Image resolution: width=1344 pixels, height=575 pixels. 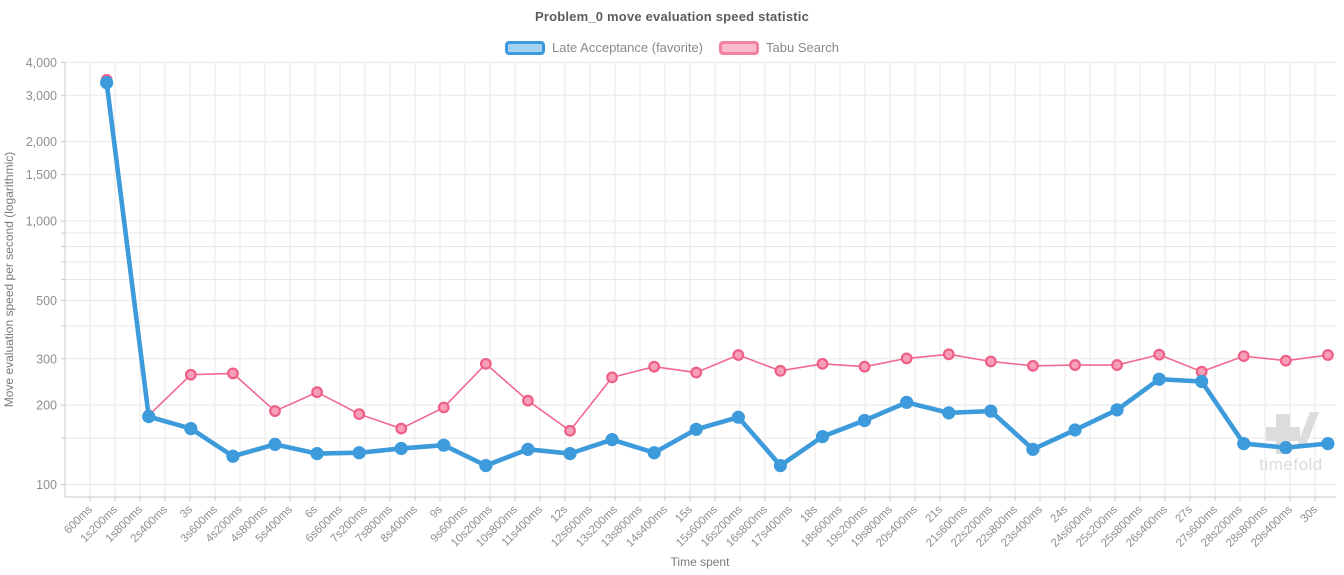 What do you see at coordinates (46, 406) in the screenshot?
I see `y-tick-label: 200` at bounding box center [46, 406].